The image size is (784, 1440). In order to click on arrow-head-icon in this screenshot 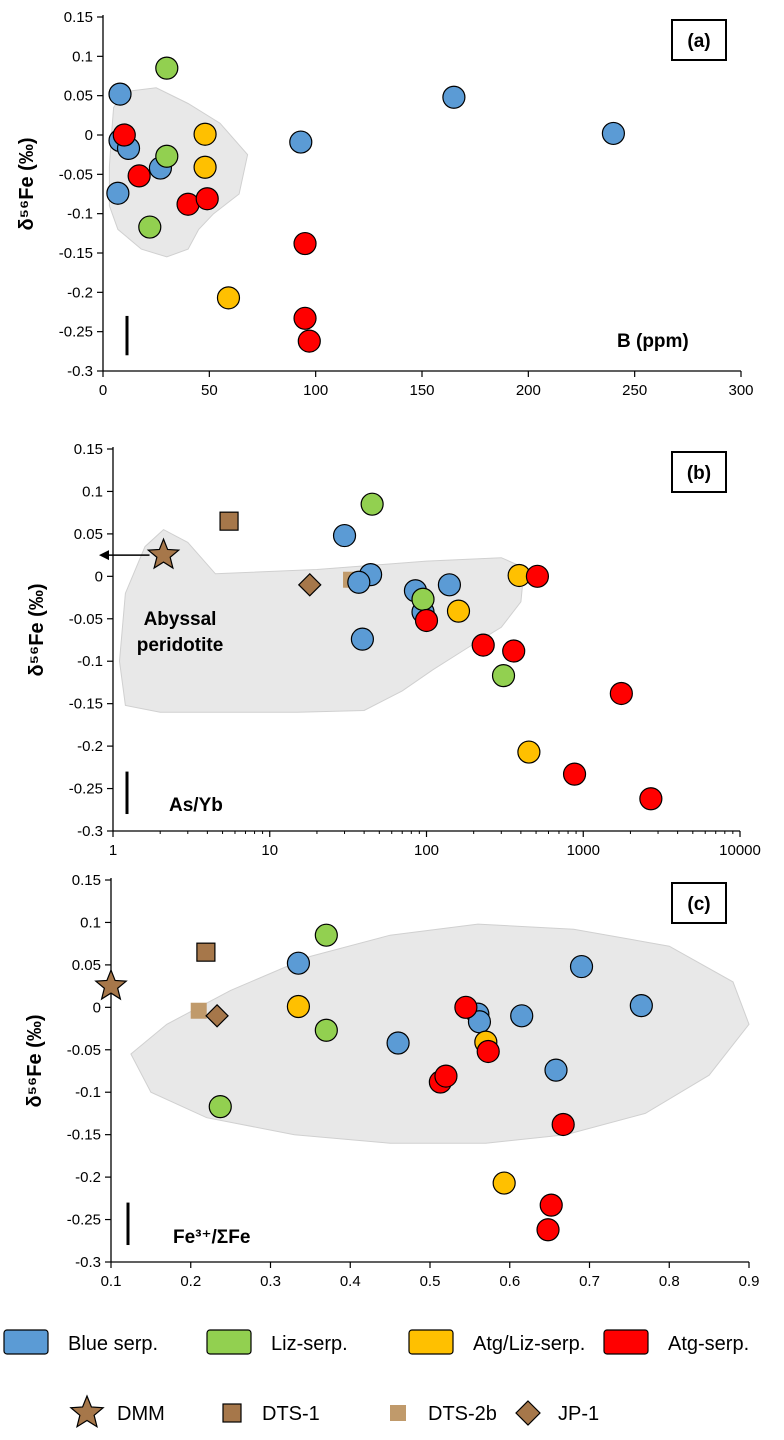, I will do `click(104, 555)`.